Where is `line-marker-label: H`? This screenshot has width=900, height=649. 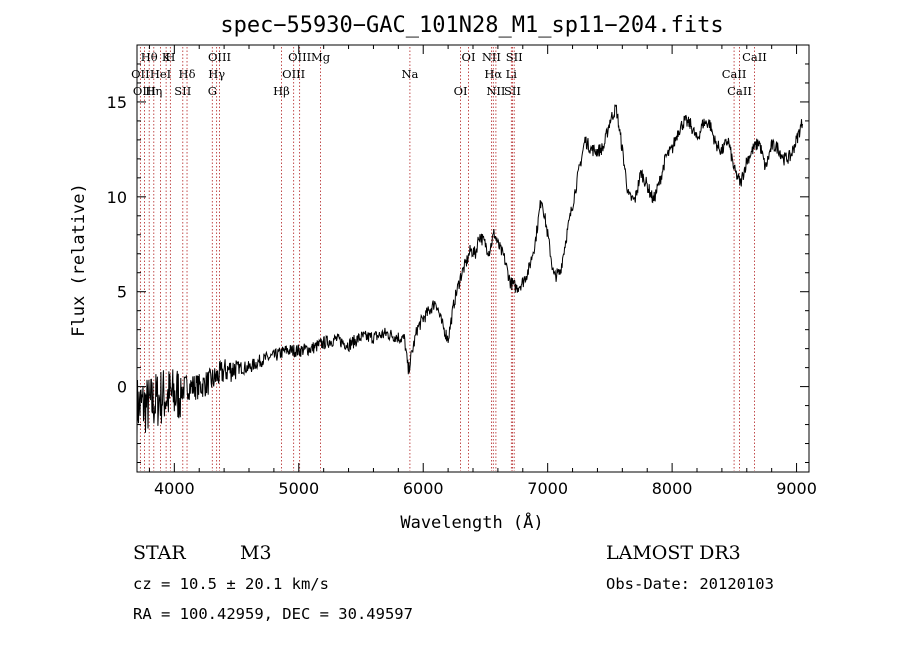
line-marker-label: H is located at coordinates (170, 57).